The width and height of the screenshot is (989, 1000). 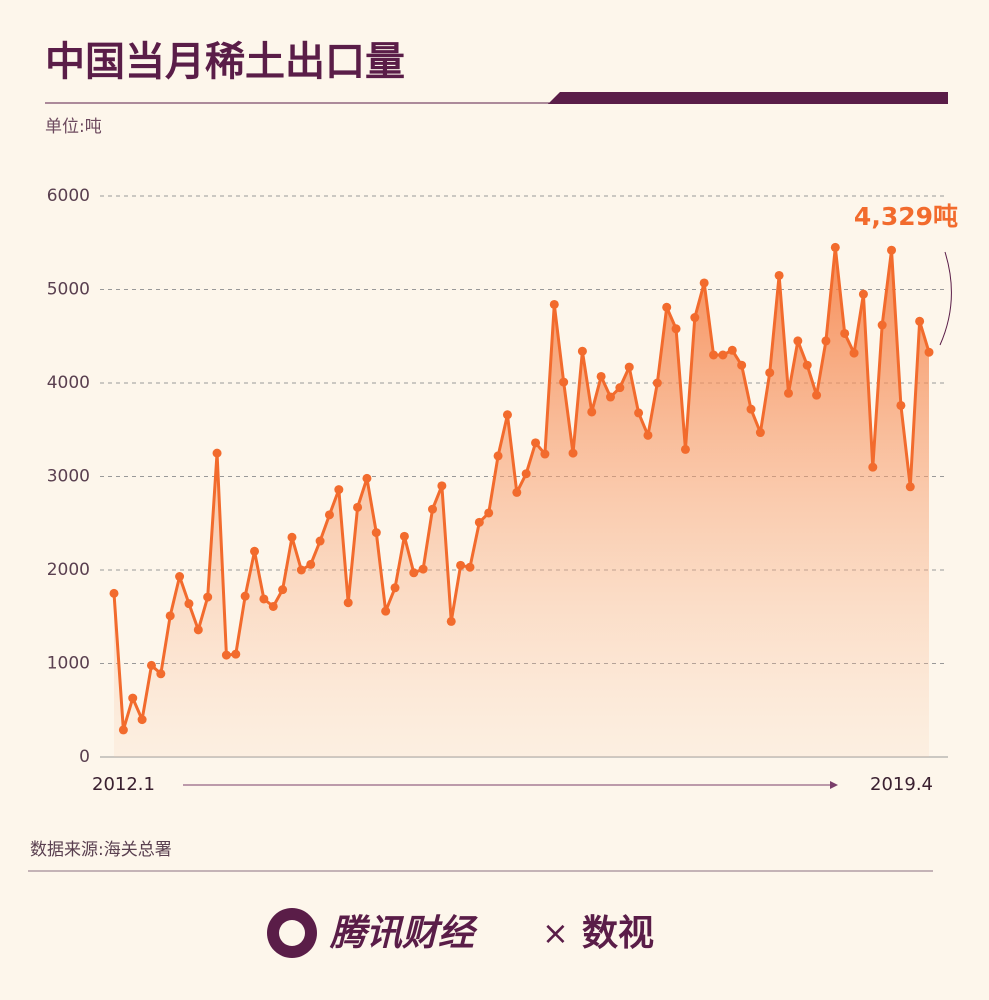 What do you see at coordinates (68, 477) in the screenshot?
I see `y-tick-label: 3000` at bounding box center [68, 477].